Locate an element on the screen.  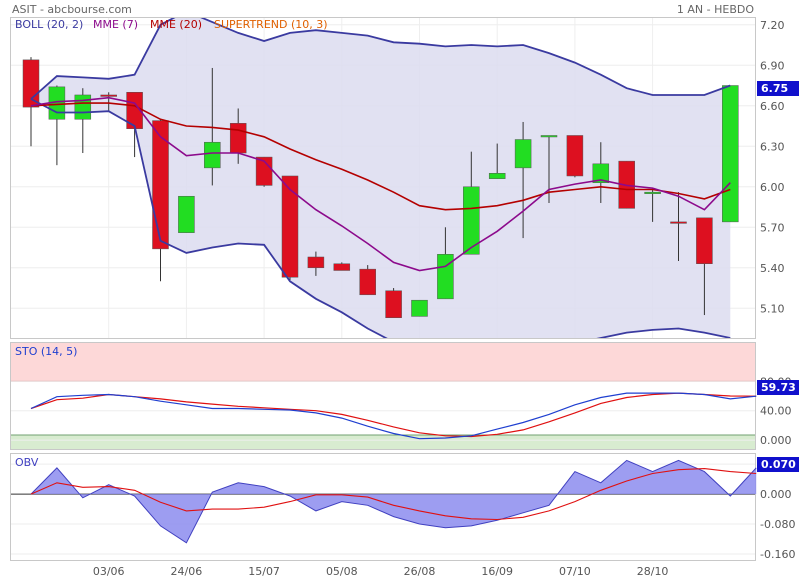
price-tick-label-5: 5.70 is located at coordinates (772, 227).